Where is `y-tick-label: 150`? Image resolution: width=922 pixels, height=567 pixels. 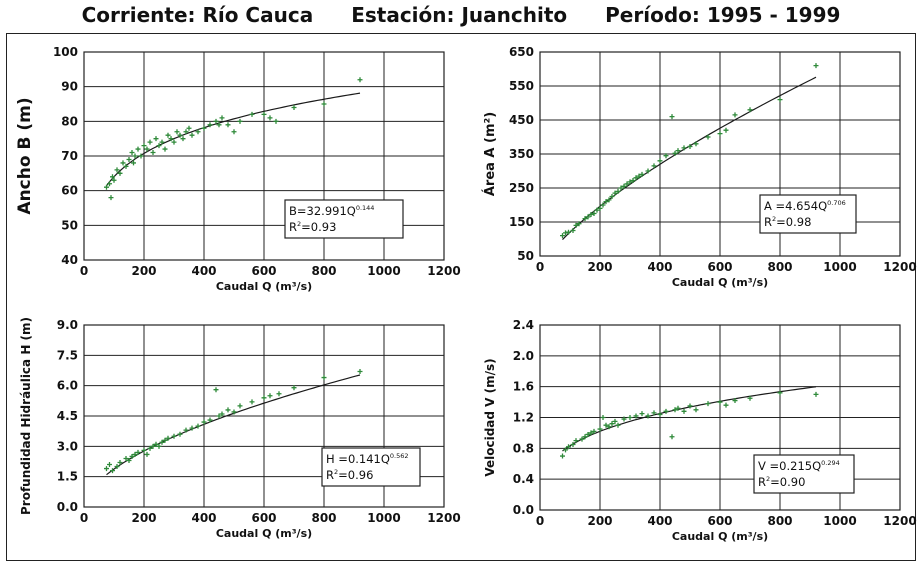
y-tick-label: 150 is located at coordinates (521, 222).